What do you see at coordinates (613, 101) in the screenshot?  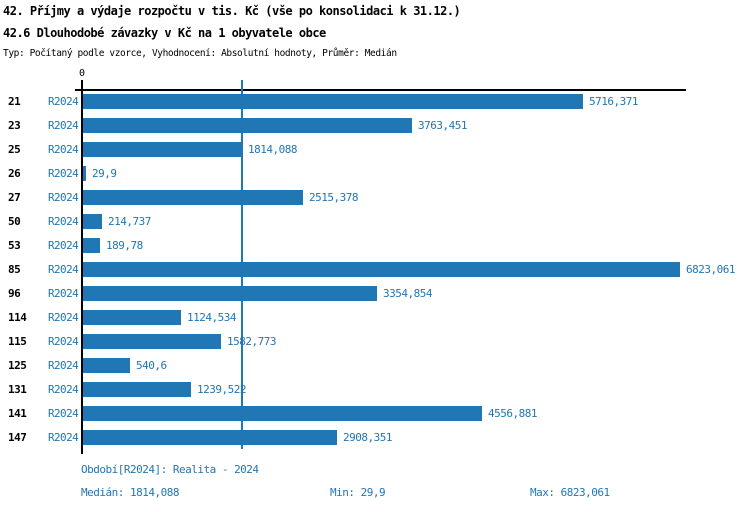 I see `row-value-label: 5716,371` at bounding box center [613, 101].